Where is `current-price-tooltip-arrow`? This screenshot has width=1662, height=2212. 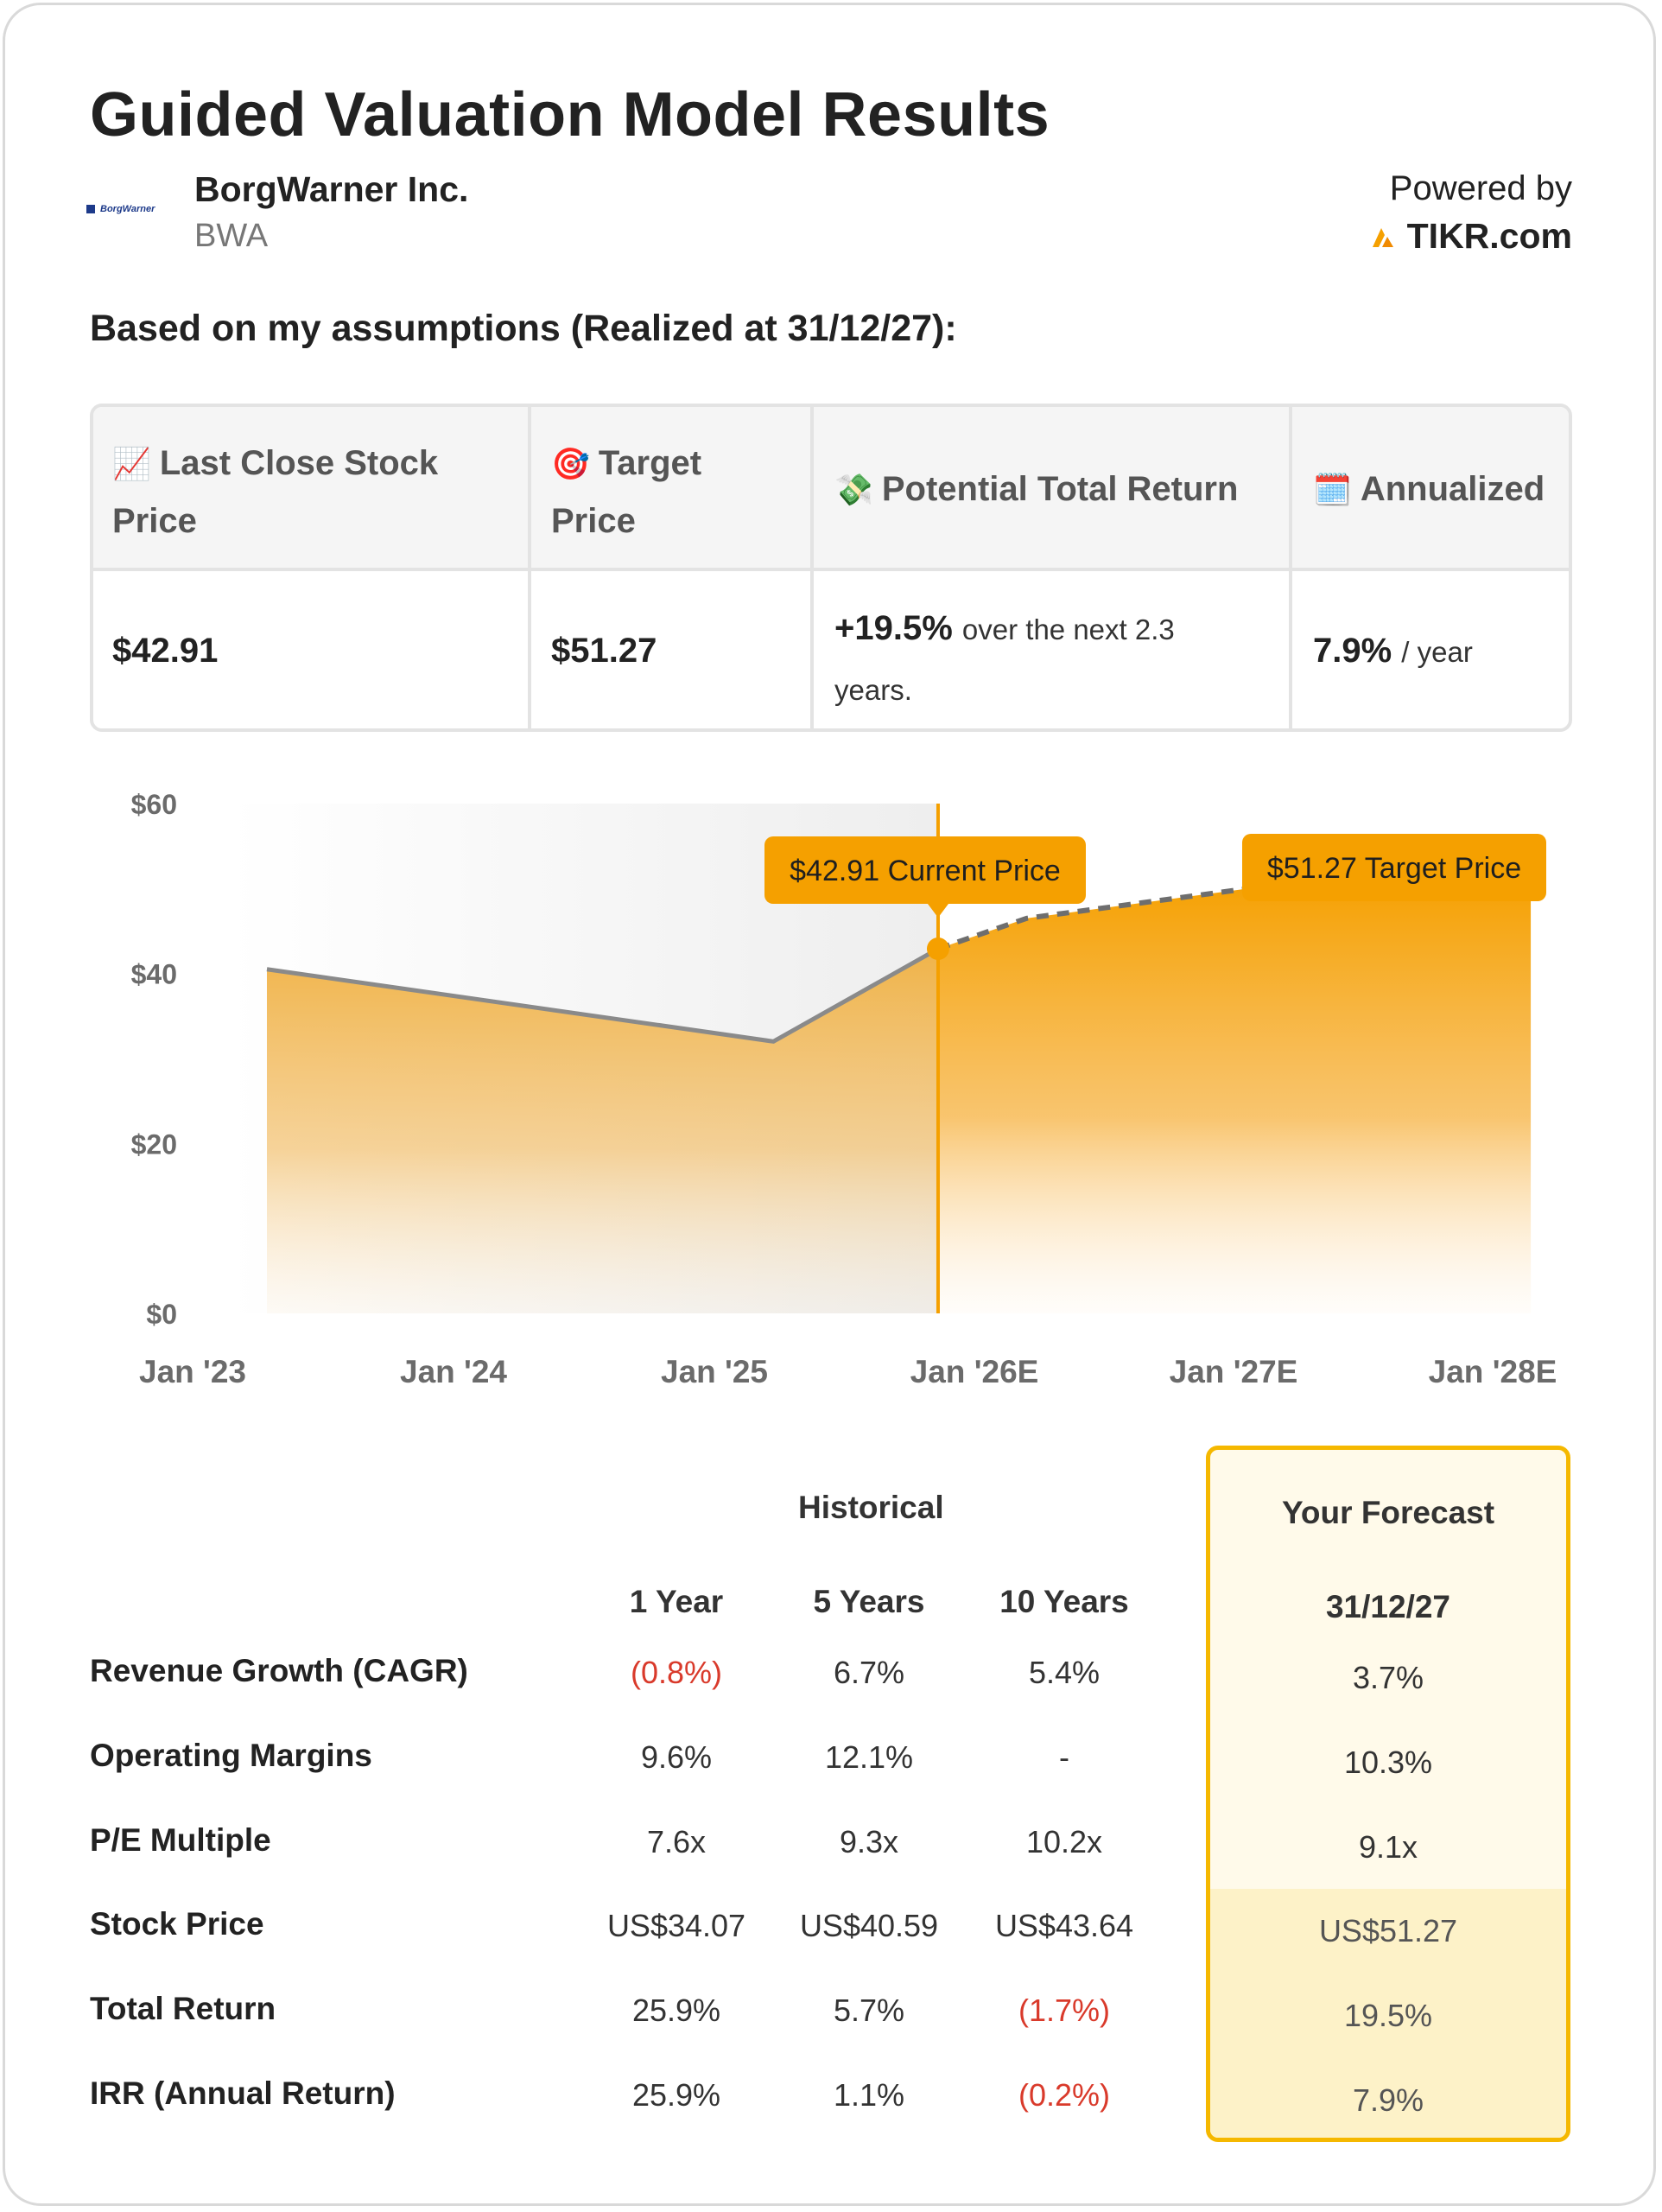
current-price-tooltip-arrow is located at coordinates (937, 911).